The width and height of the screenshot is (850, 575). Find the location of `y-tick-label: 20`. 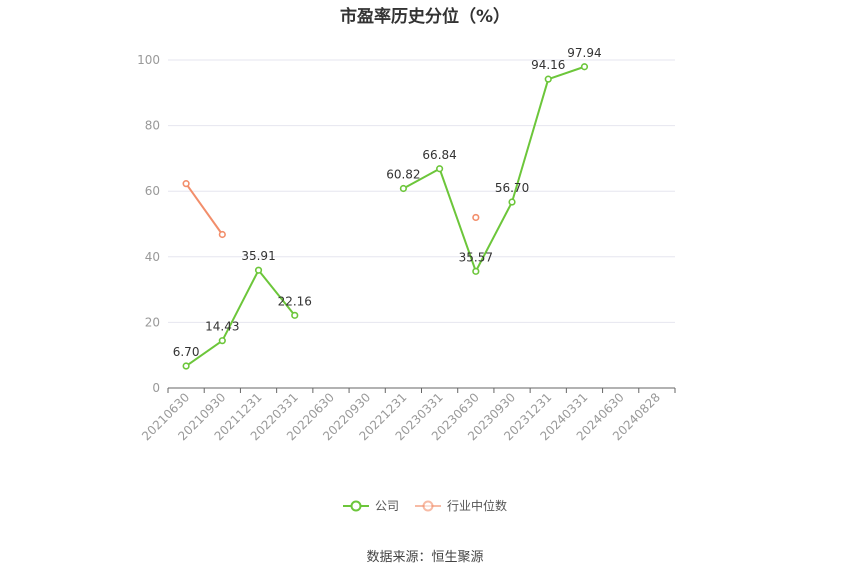

y-tick-label: 20 is located at coordinates (152, 322).